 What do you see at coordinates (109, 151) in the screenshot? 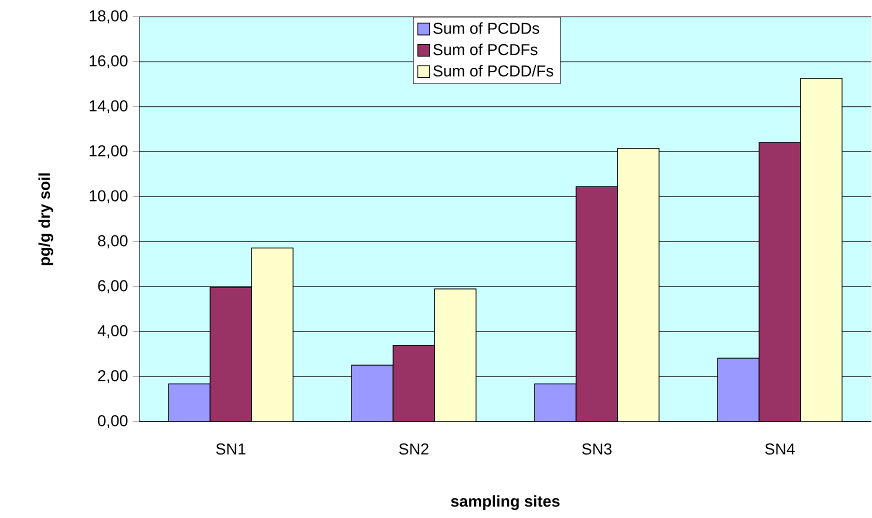
I see `y-tick-label: 12,00` at bounding box center [109, 151].